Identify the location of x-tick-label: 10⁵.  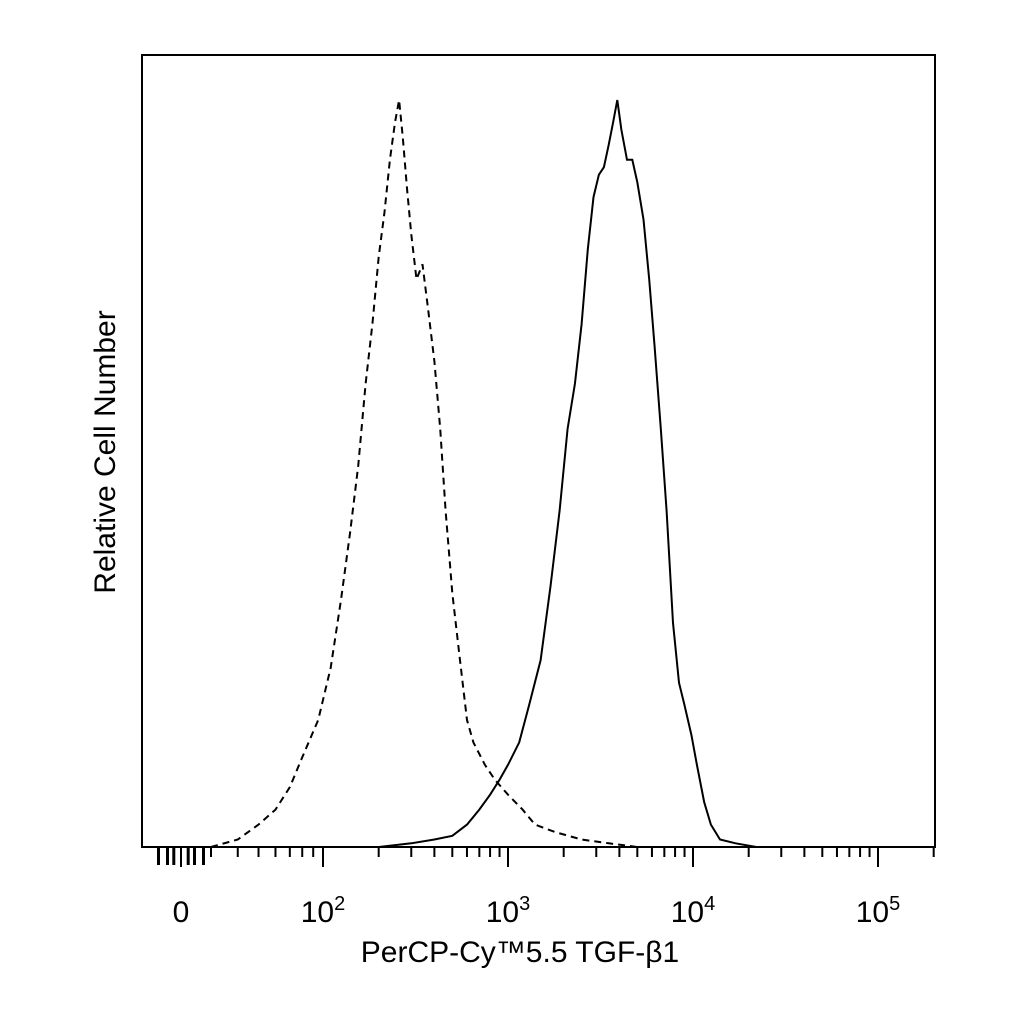
(878, 911).